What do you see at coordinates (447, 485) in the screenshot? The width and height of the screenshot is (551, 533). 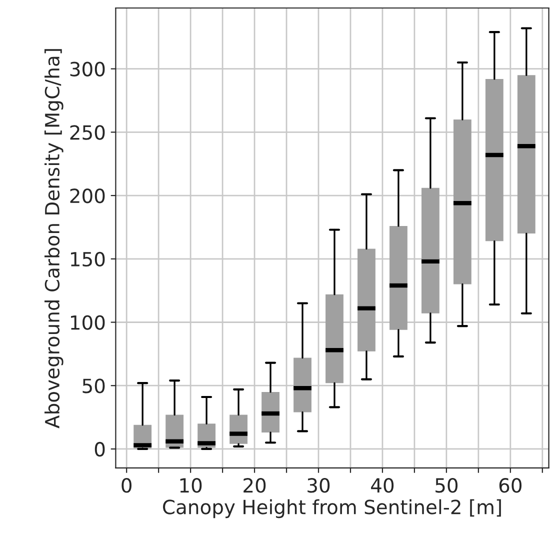 I see `x-tick-label: 50` at bounding box center [447, 485].